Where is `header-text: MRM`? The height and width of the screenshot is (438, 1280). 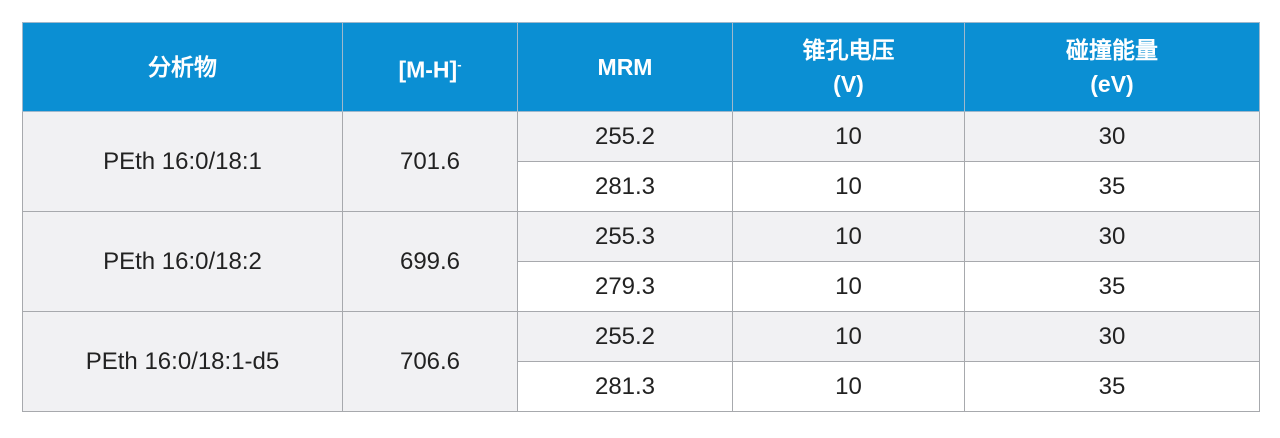
header-text: MRM is located at coordinates (625, 67).